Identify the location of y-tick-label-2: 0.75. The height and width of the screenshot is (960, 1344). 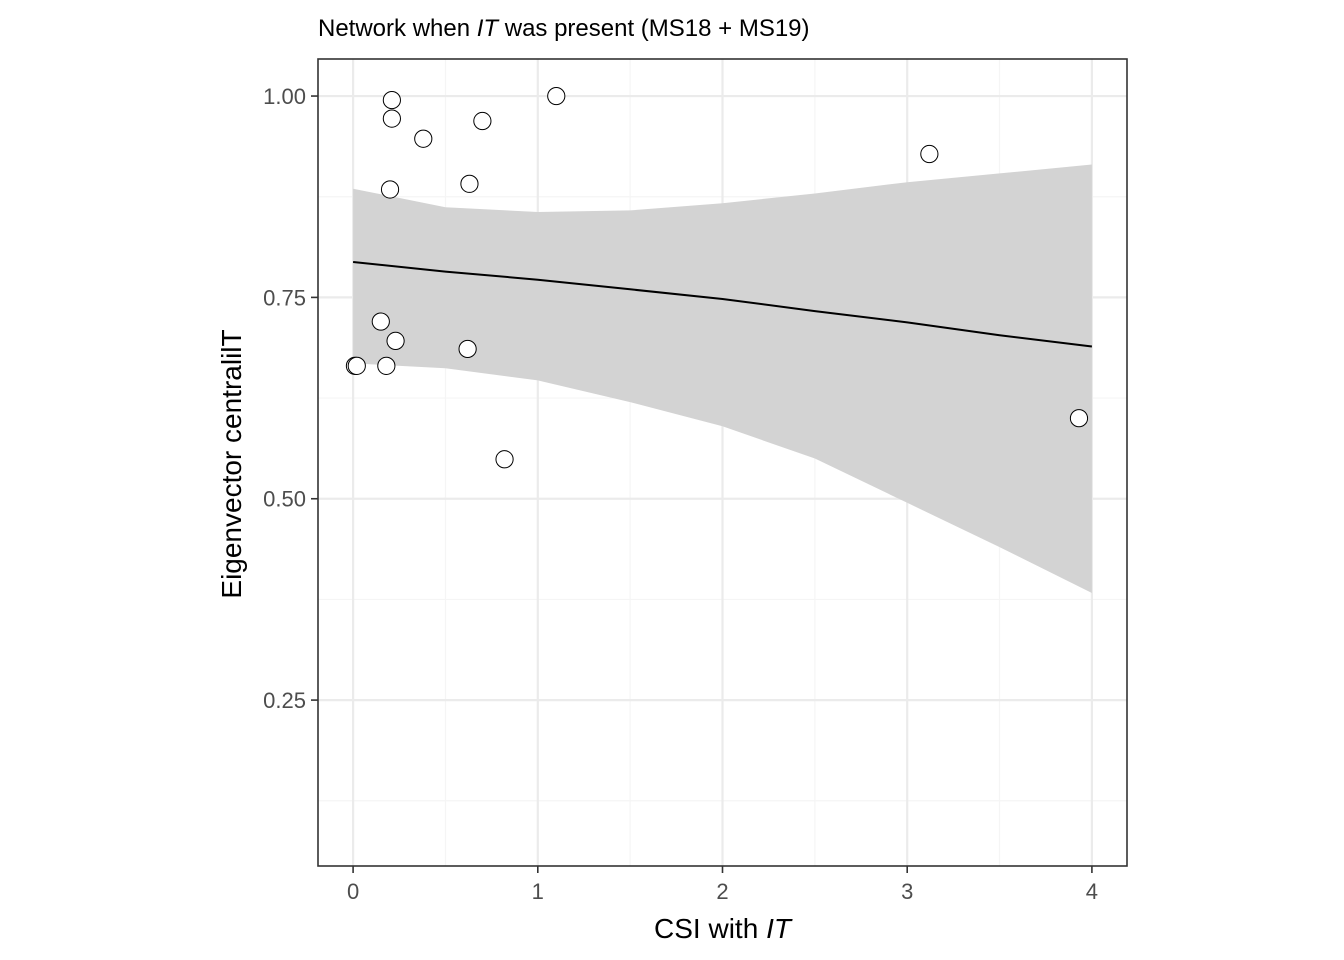
(284, 297).